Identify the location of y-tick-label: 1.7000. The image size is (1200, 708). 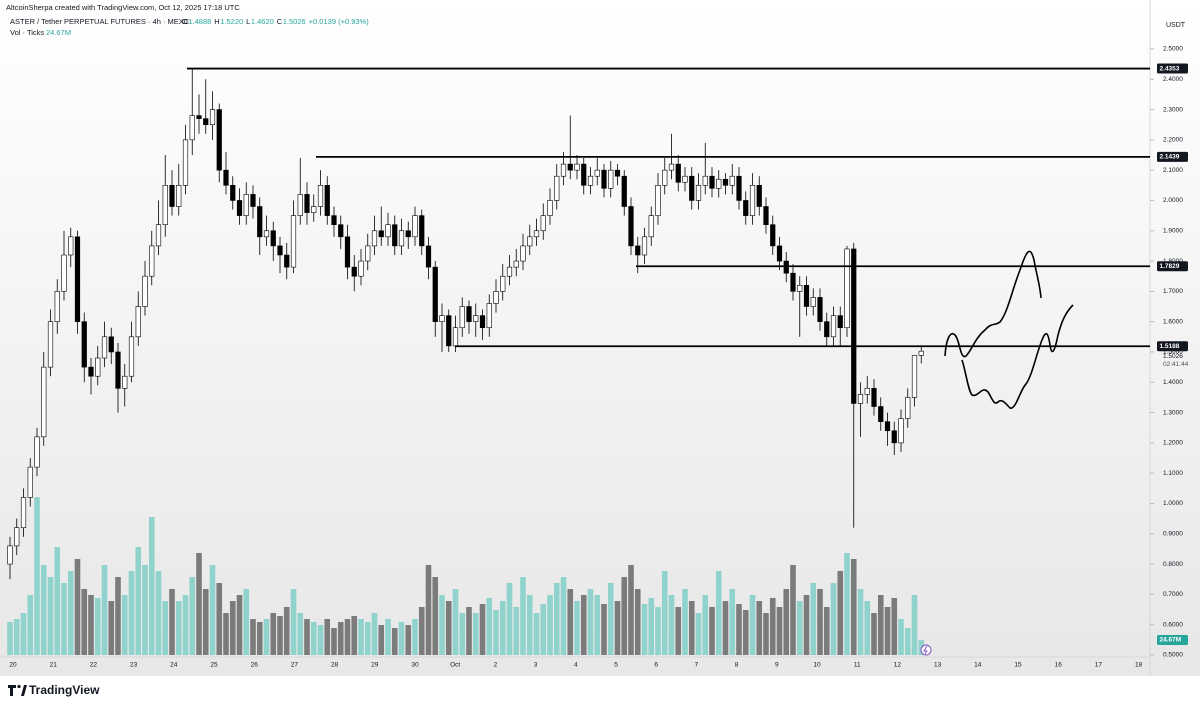
(1173, 291).